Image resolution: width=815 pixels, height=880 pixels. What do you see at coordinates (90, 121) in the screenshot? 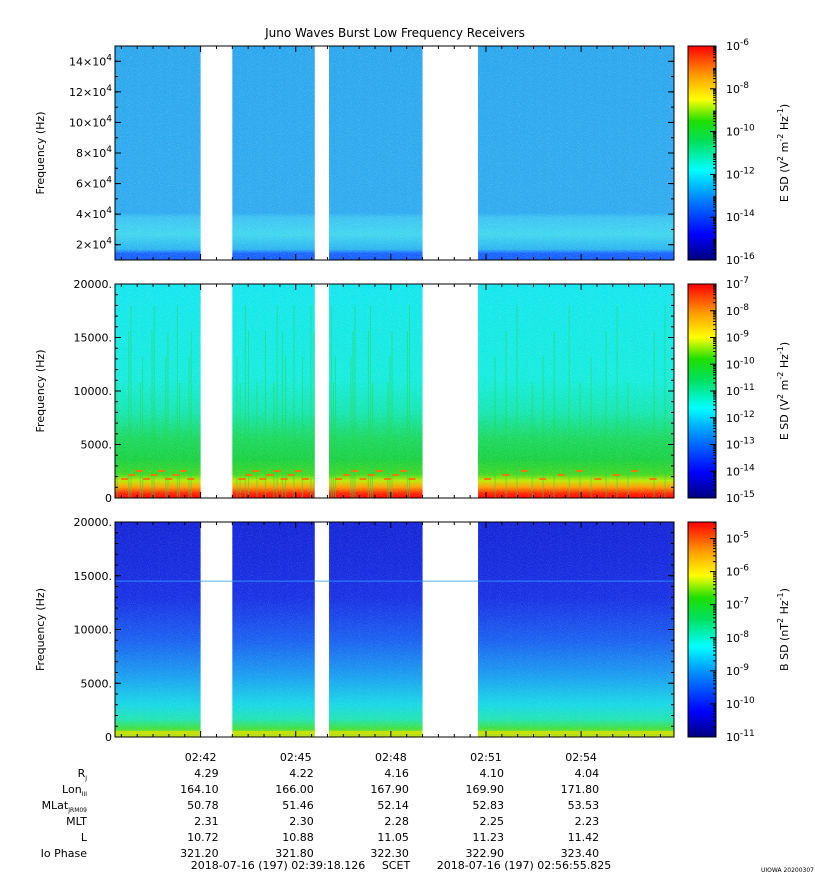
I see `y-tick-label: 10×104` at bounding box center [90, 121].